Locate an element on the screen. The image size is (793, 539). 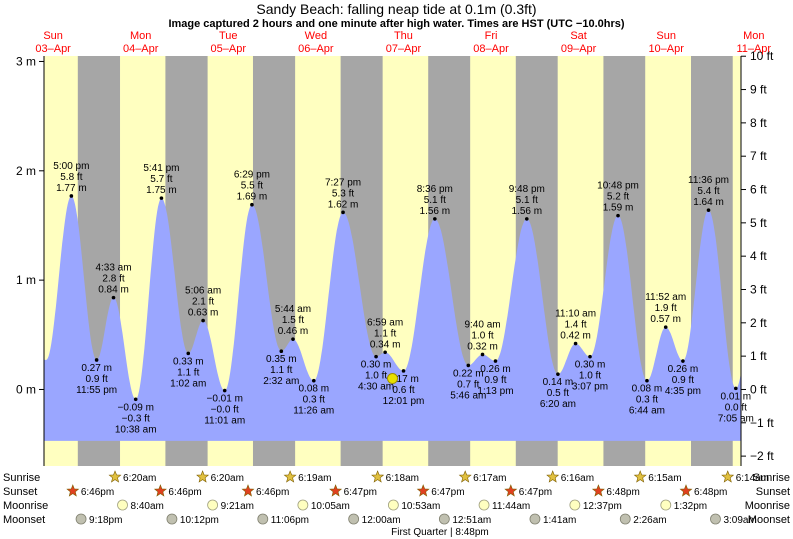
right-tick-label: 8 ft is located at coordinates (758, 123).